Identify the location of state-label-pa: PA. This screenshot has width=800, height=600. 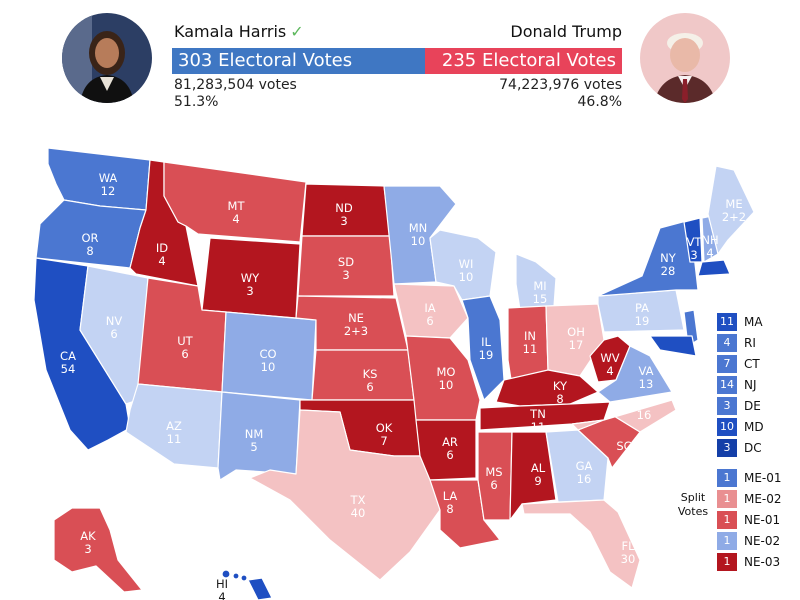
(642, 308).